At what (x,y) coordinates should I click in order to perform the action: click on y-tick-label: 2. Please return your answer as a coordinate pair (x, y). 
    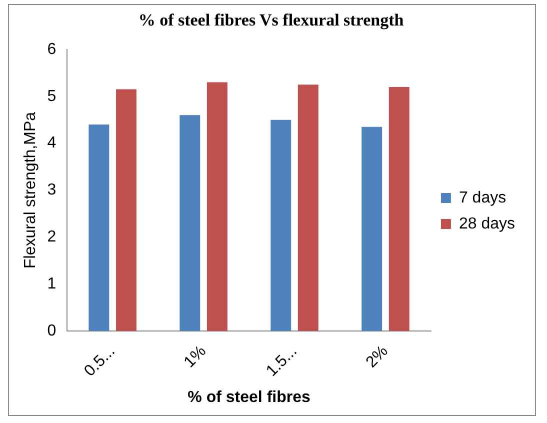
    Looking at the image, I should click on (51, 237).